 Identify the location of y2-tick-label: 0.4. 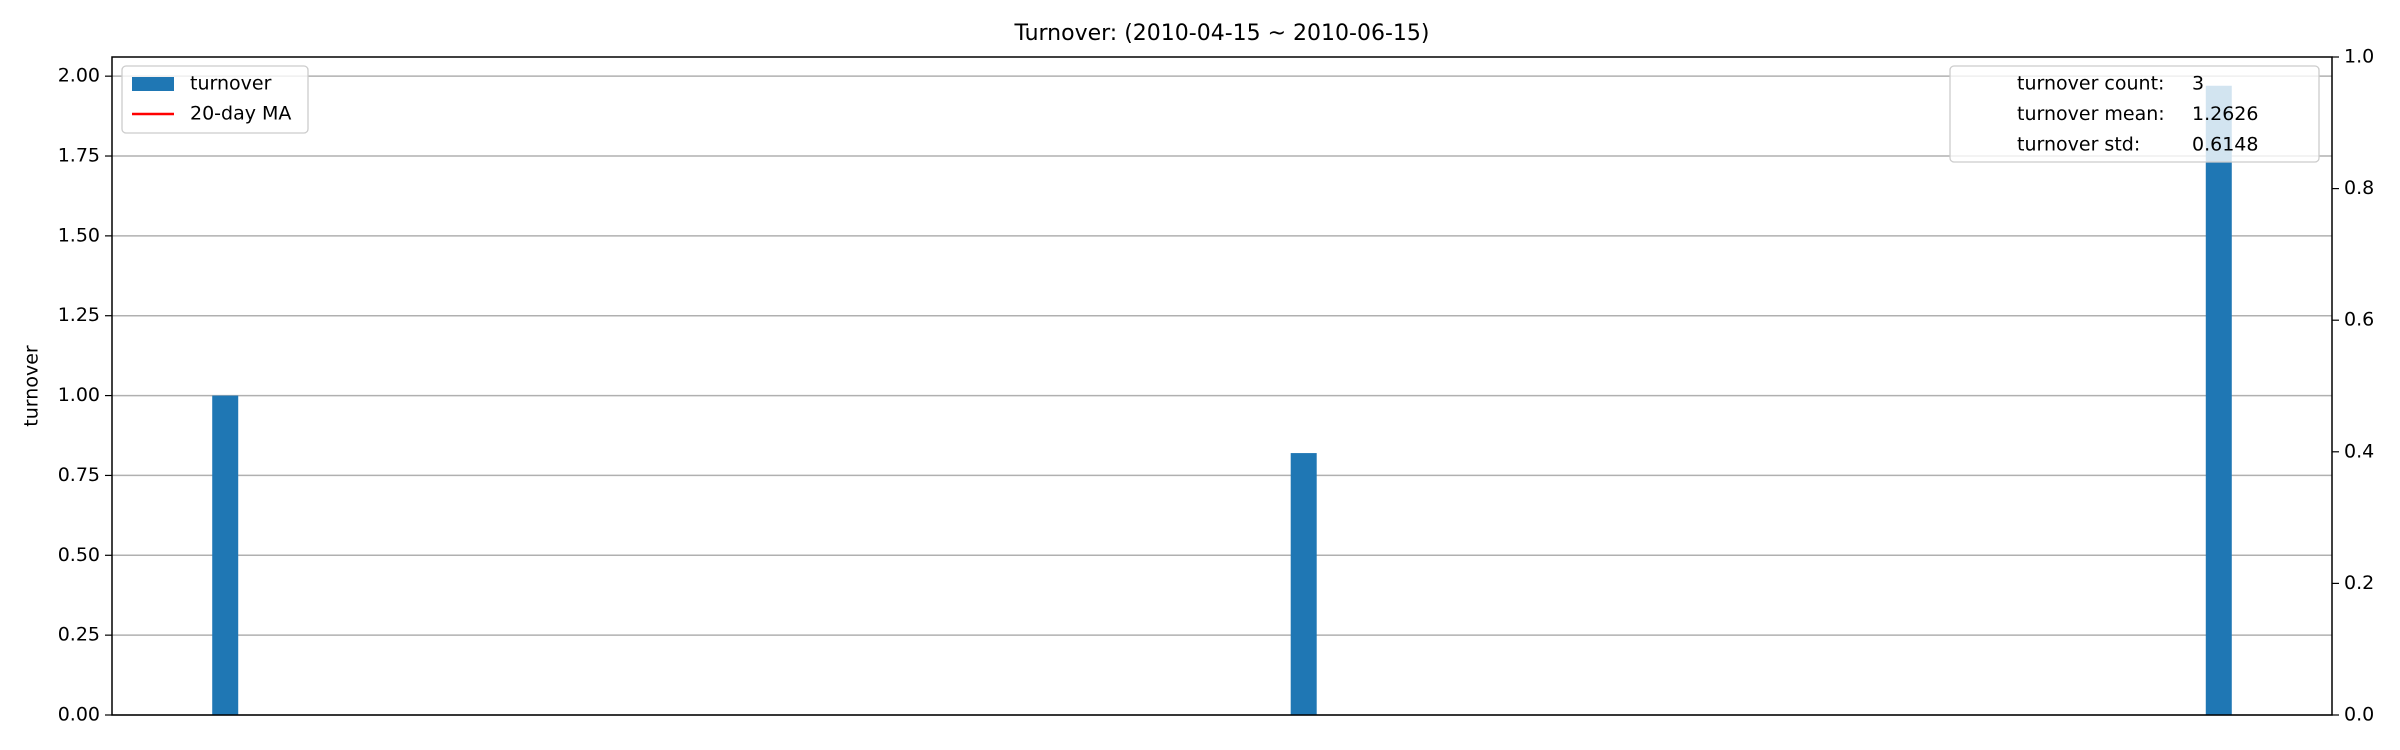
(2359, 451).